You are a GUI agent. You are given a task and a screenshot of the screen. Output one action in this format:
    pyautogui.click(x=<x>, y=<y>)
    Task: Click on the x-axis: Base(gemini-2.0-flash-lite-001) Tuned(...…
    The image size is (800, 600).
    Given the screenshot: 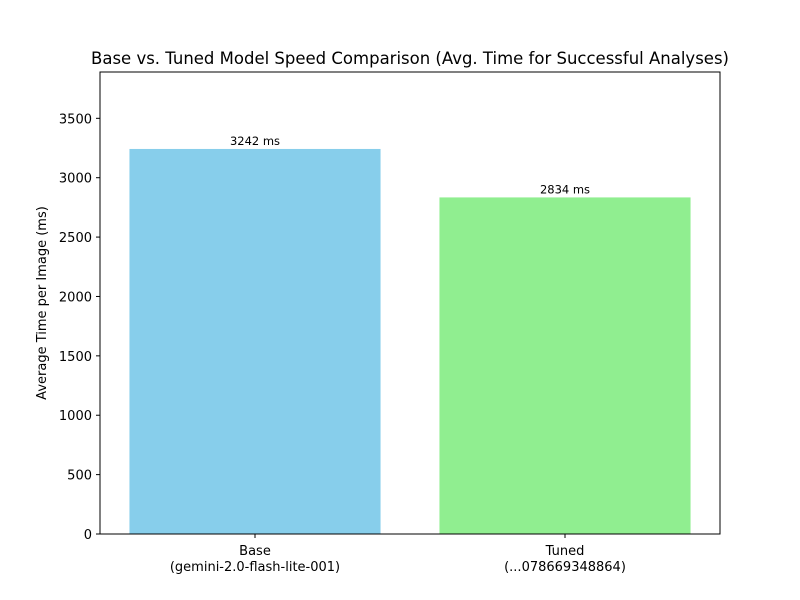 What is the action you would take?
    pyautogui.click(x=398, y=554)
    